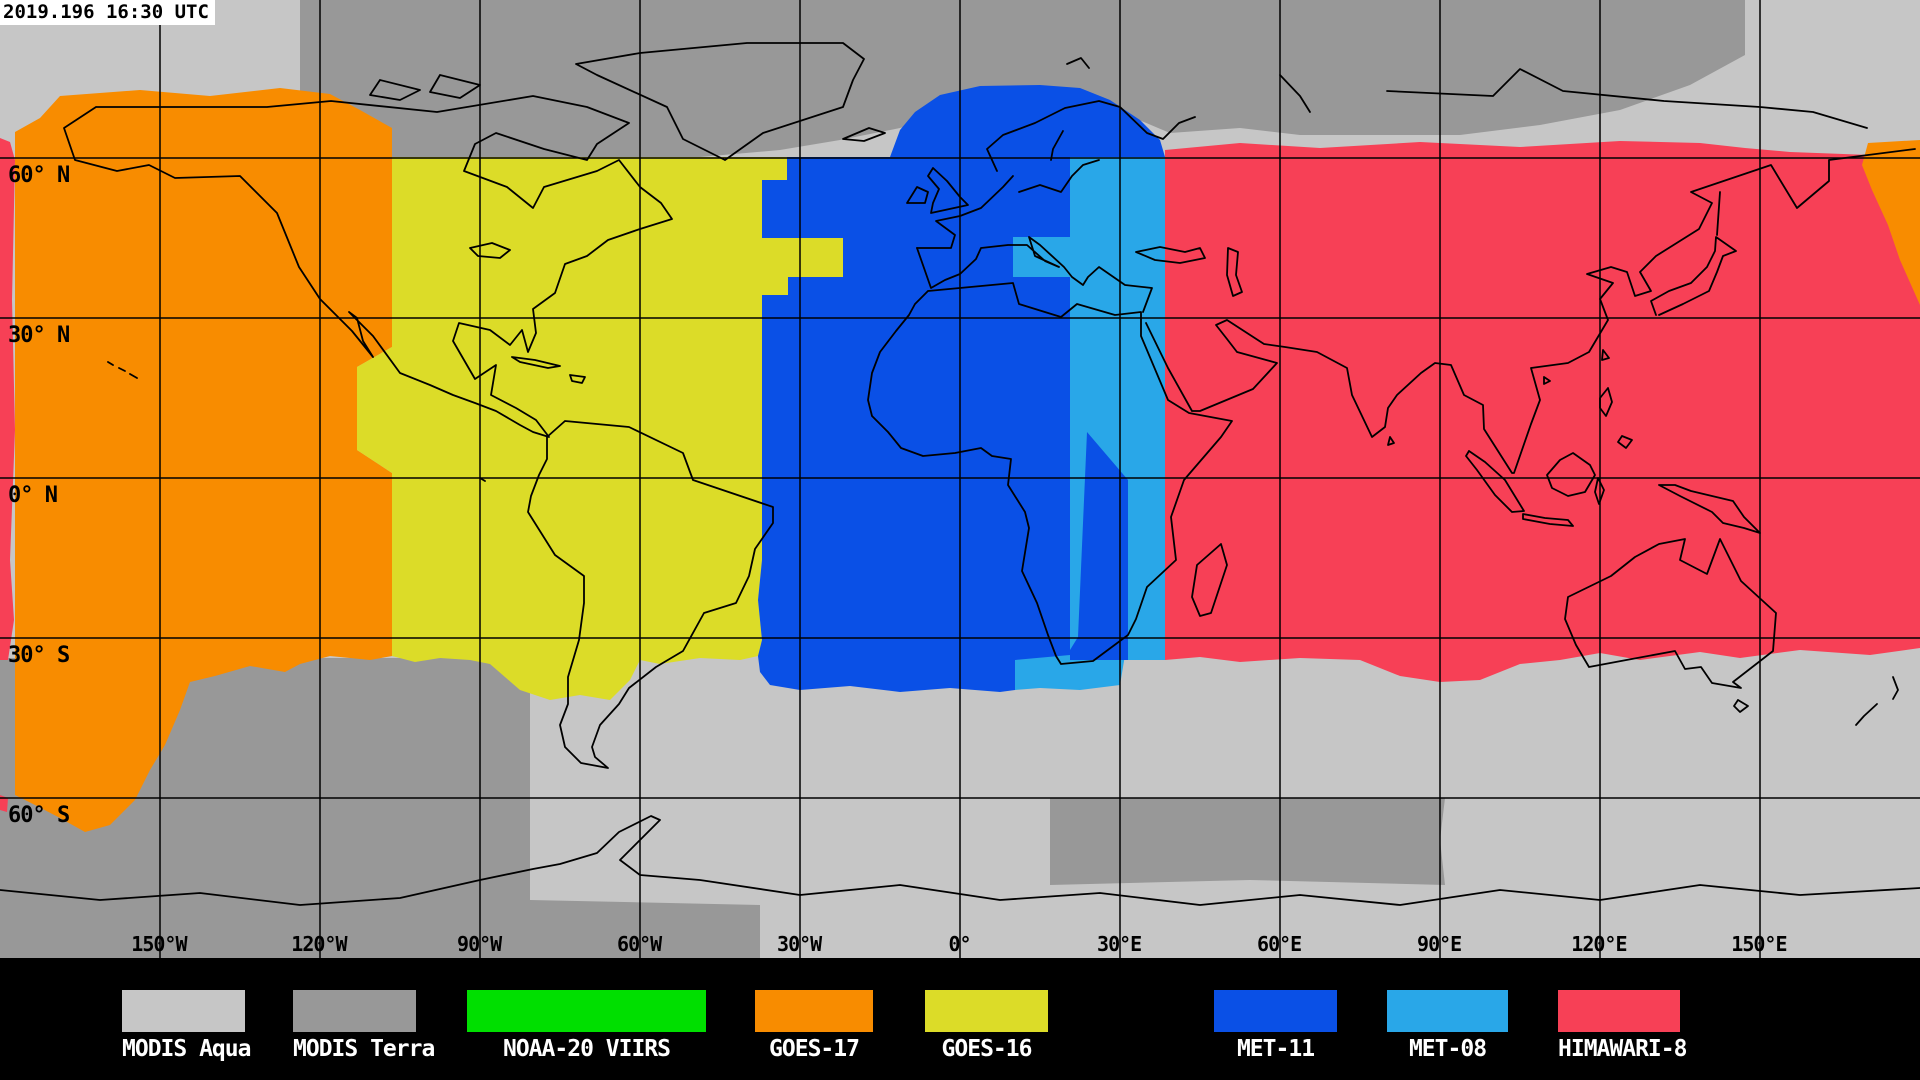  I want to click on longitude-label: 150°W, so click(159, 944).